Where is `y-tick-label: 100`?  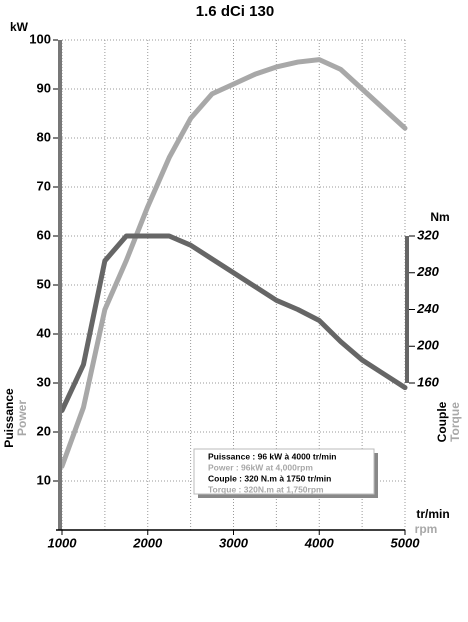 y-tick-label: 100 is located at coordinates (40, 38).